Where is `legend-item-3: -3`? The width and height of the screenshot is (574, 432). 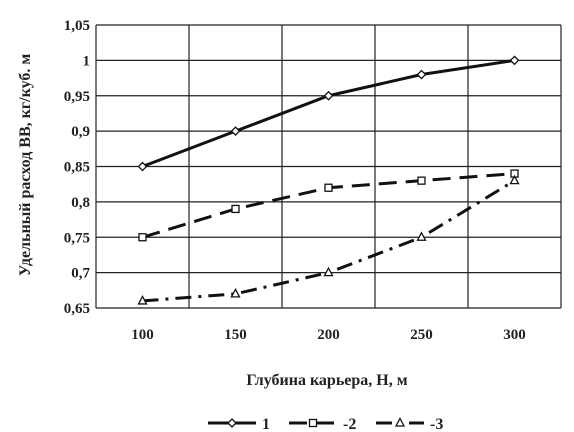 legend-item-3: -3 is located at coordinates (409, 424).